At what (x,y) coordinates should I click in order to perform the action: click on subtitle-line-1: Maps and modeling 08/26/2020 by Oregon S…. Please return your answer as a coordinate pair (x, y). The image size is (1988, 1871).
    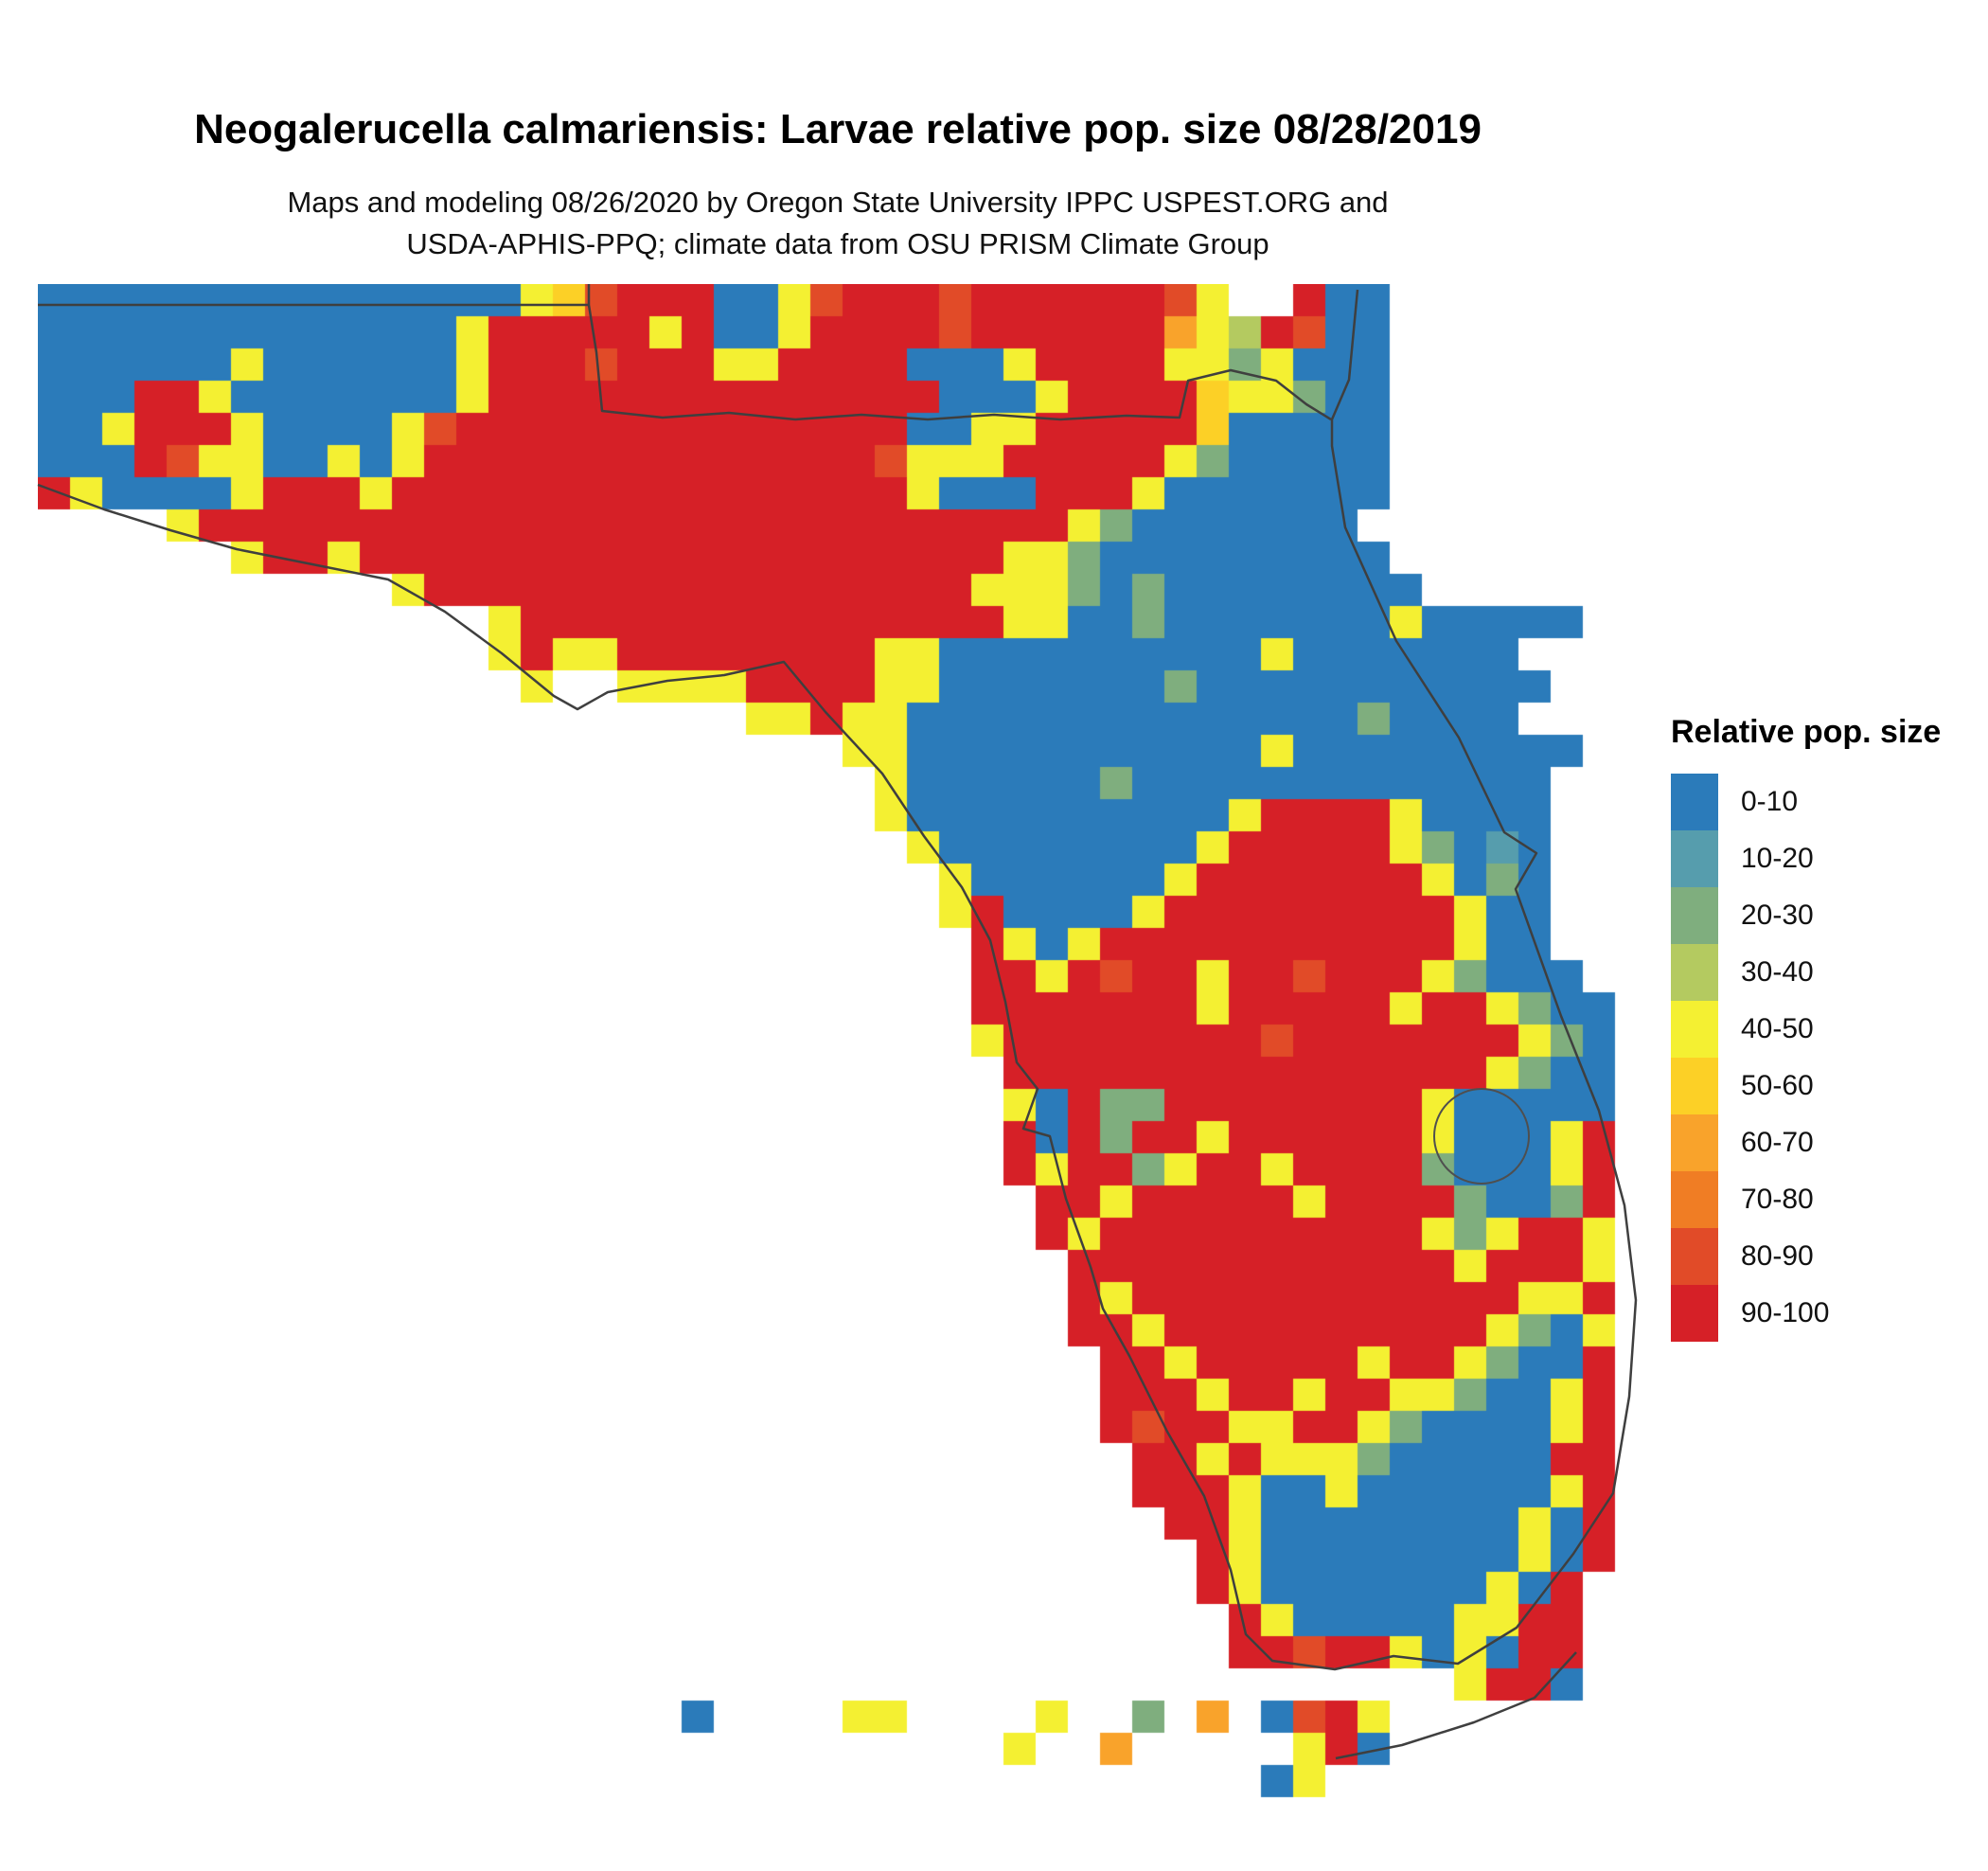
    Looking at the image, I should click on (838, 202).